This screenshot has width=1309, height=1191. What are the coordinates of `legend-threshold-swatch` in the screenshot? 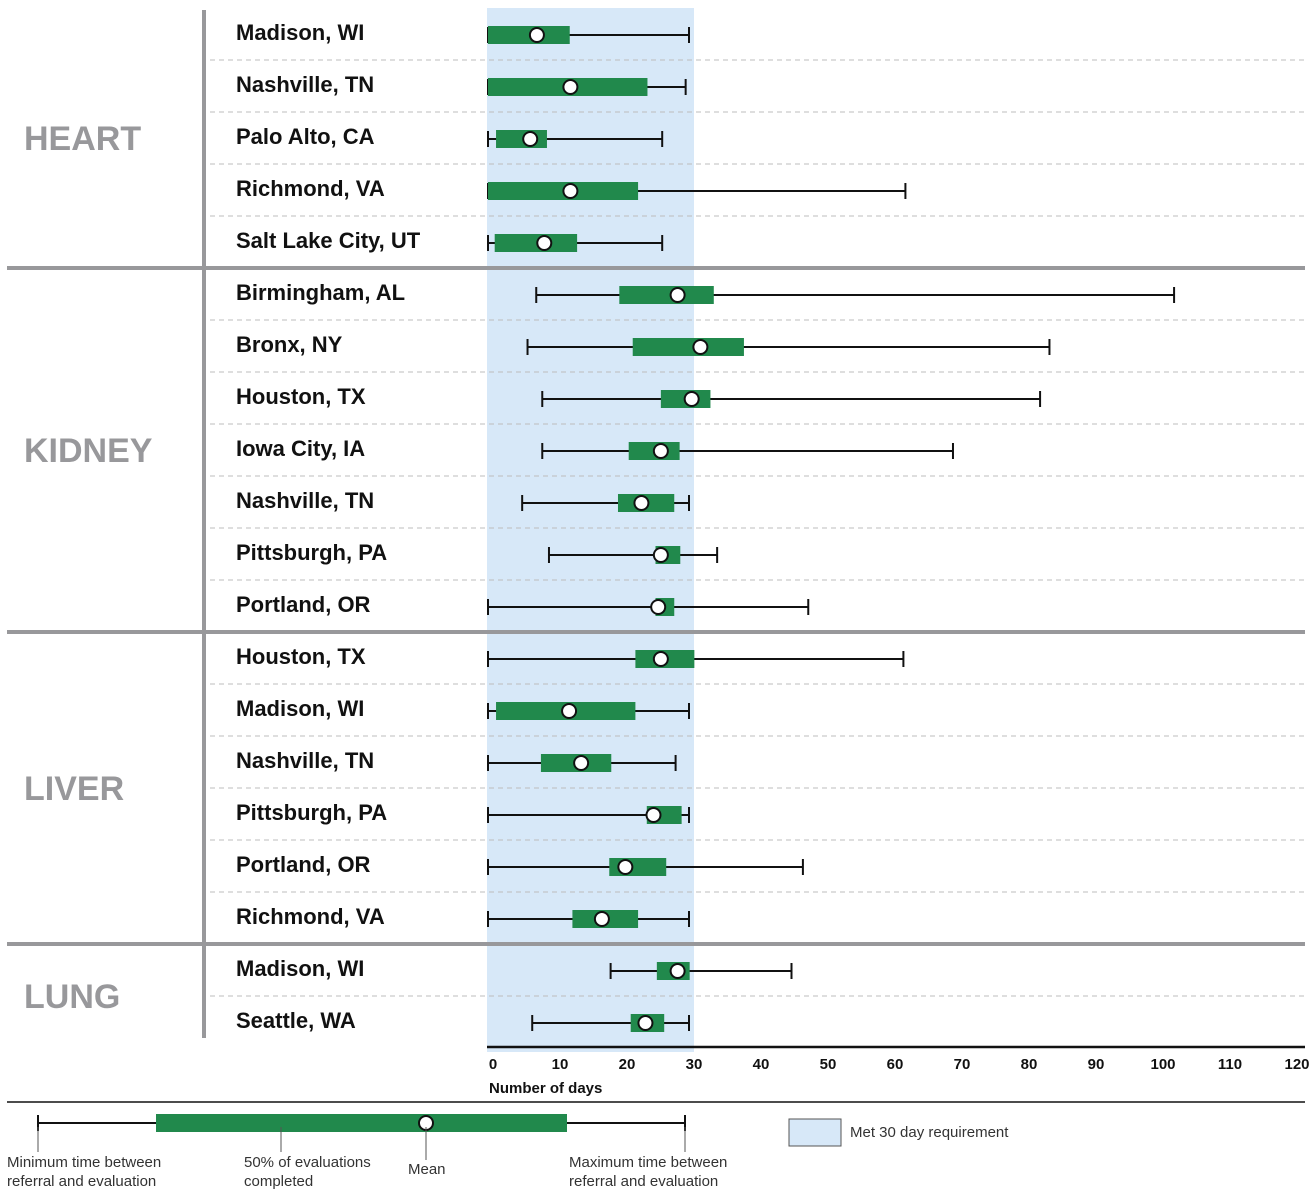 It's located at (815, 1132).